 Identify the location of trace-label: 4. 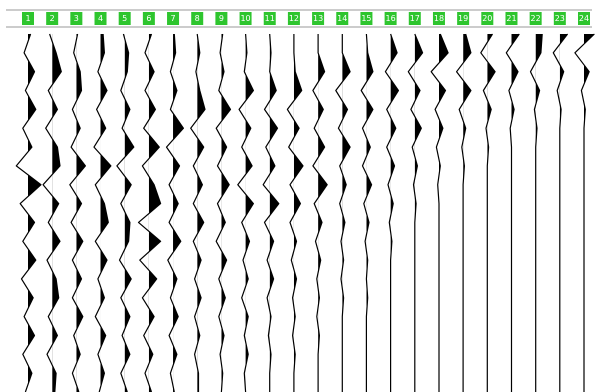
(100, 18).